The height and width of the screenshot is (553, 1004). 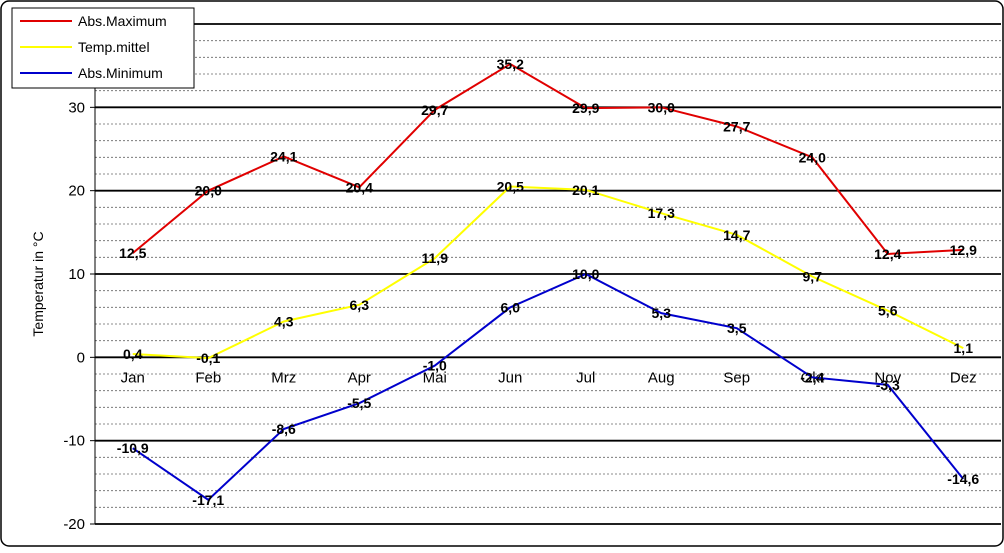 What do you see at coordinates (74, 524) in the screenshot?
I see `y-tick-label: -20` at bounding box center [74, 524].